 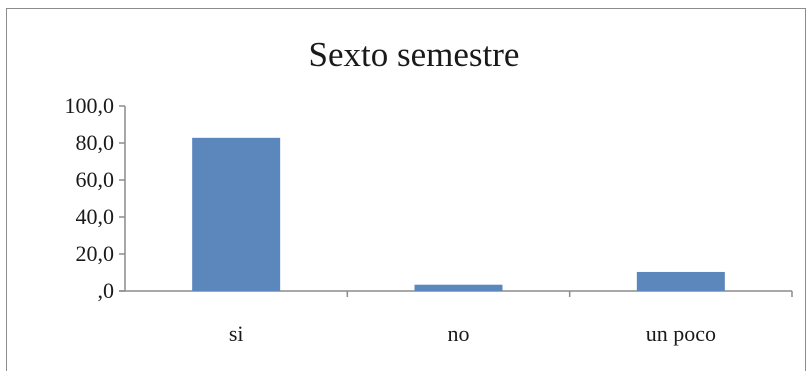 What do you see at coordinates (414, 54) in the screenshot?
I see `chart-title: Sexto semestre` at bounding box center [414, 54].